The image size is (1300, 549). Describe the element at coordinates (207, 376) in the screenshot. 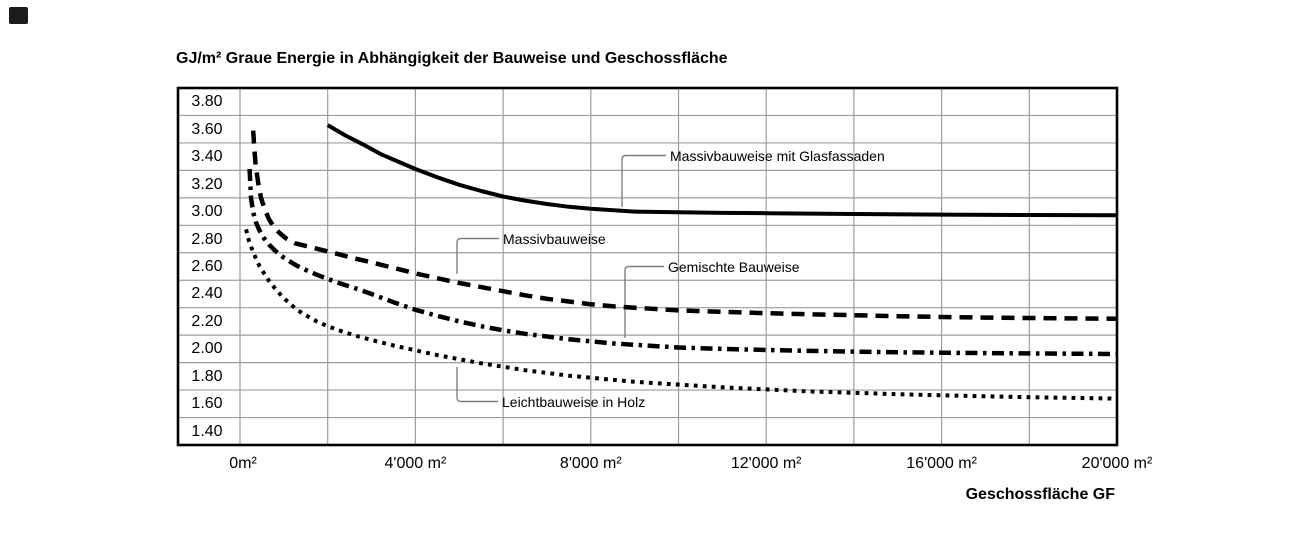

I see `y-tick-label: 1.80` at that location.